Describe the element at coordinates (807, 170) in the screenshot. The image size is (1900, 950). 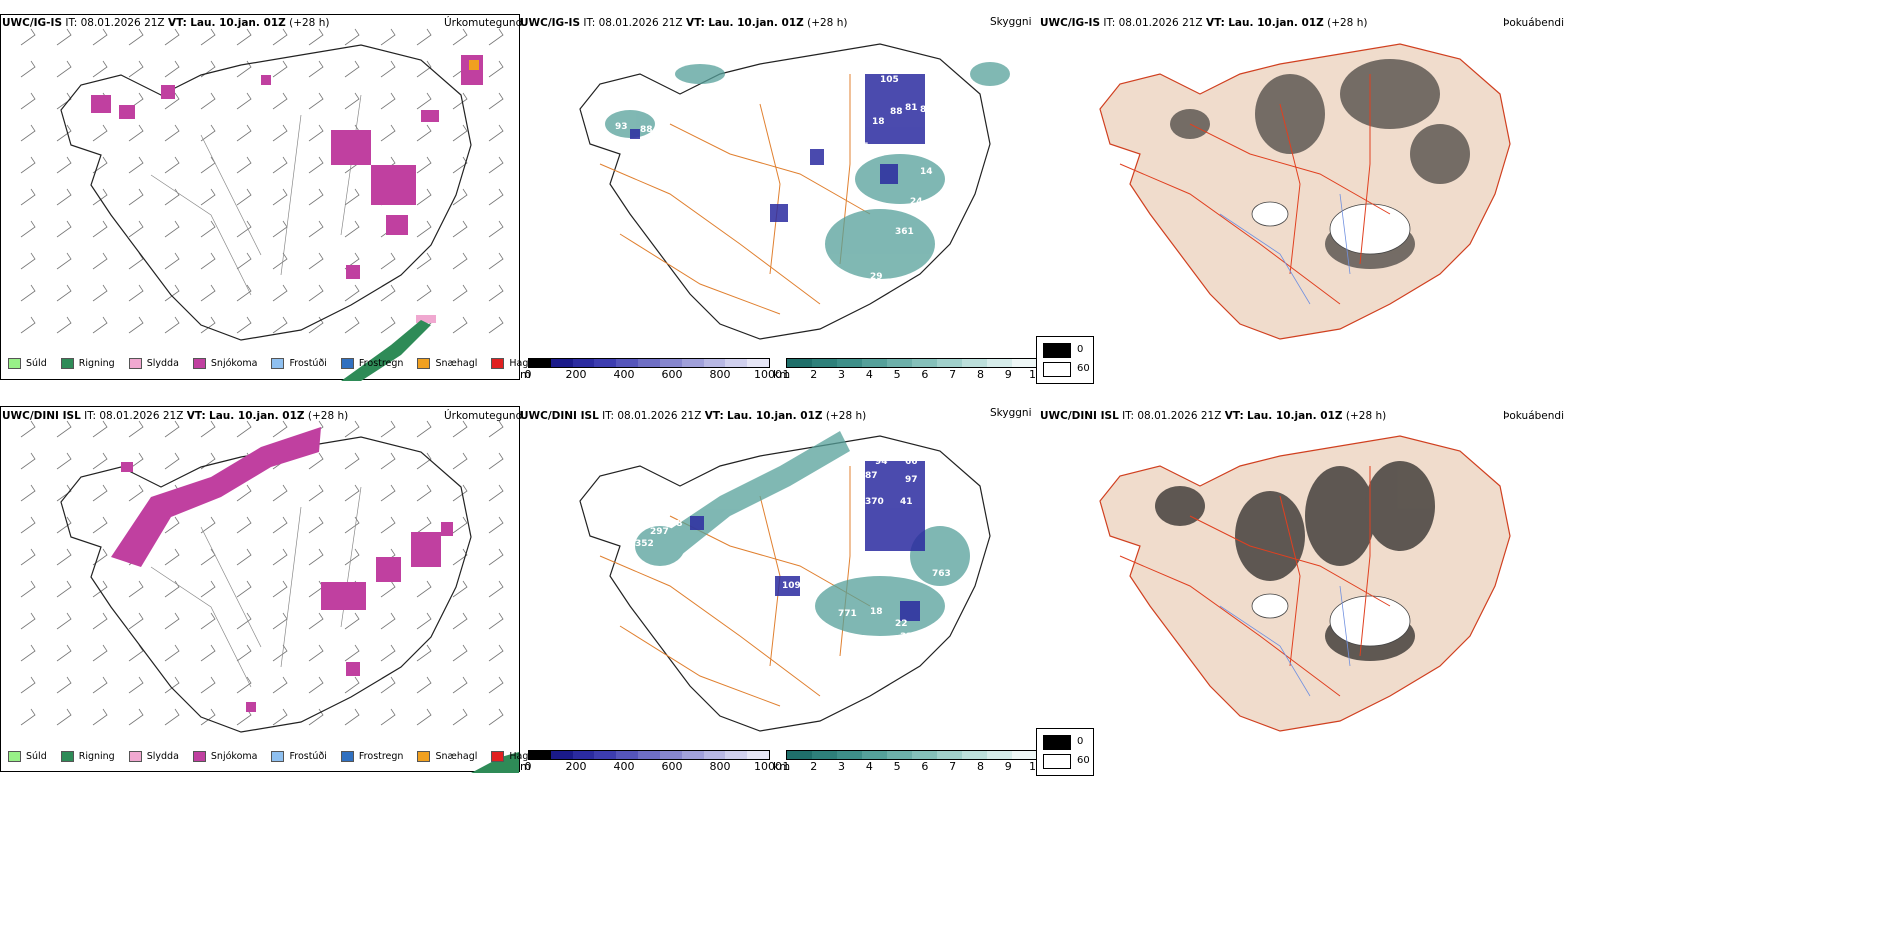
I see `low-visibility-areas` at that location.